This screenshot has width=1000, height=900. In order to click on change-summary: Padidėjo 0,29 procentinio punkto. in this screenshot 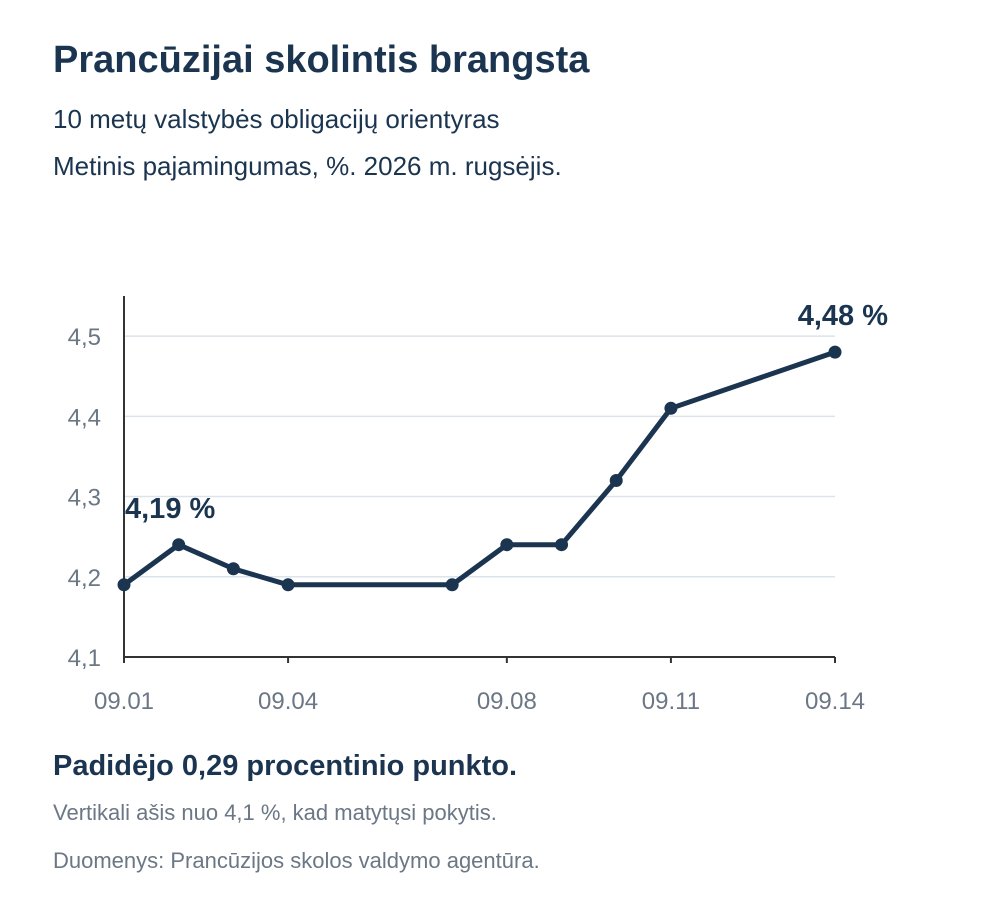, I will do `click(285, 766)`.